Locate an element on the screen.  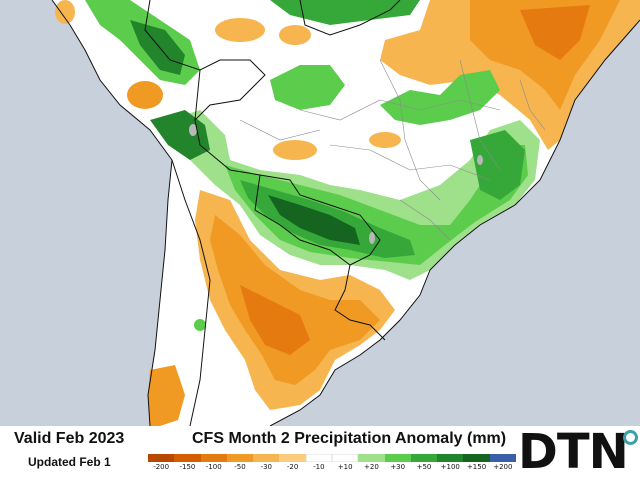
updated-date-label: Updated Feb 1 is located at coordinates (69, 462).